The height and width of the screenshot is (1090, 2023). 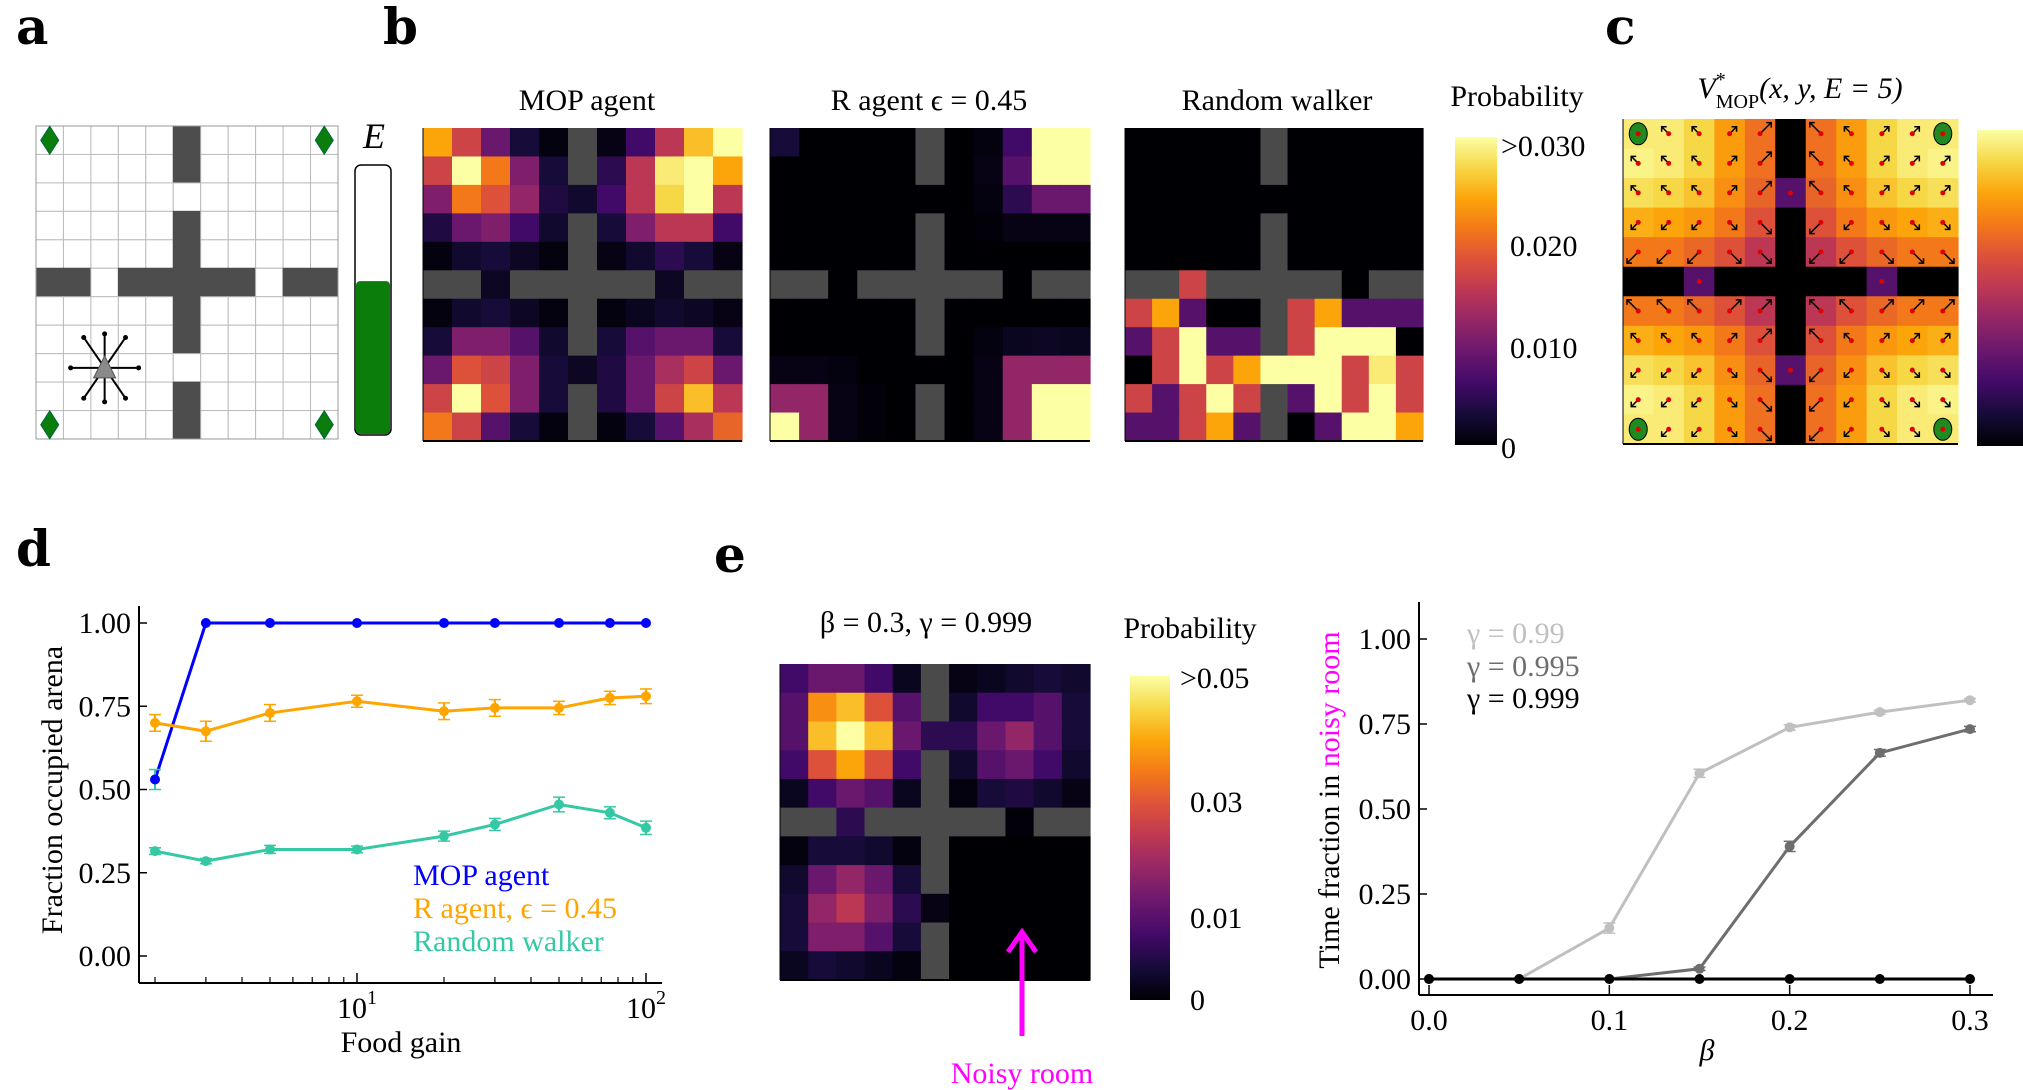 I want to click on x-tick-label: 0.3, so click(x=1970, y=1020).